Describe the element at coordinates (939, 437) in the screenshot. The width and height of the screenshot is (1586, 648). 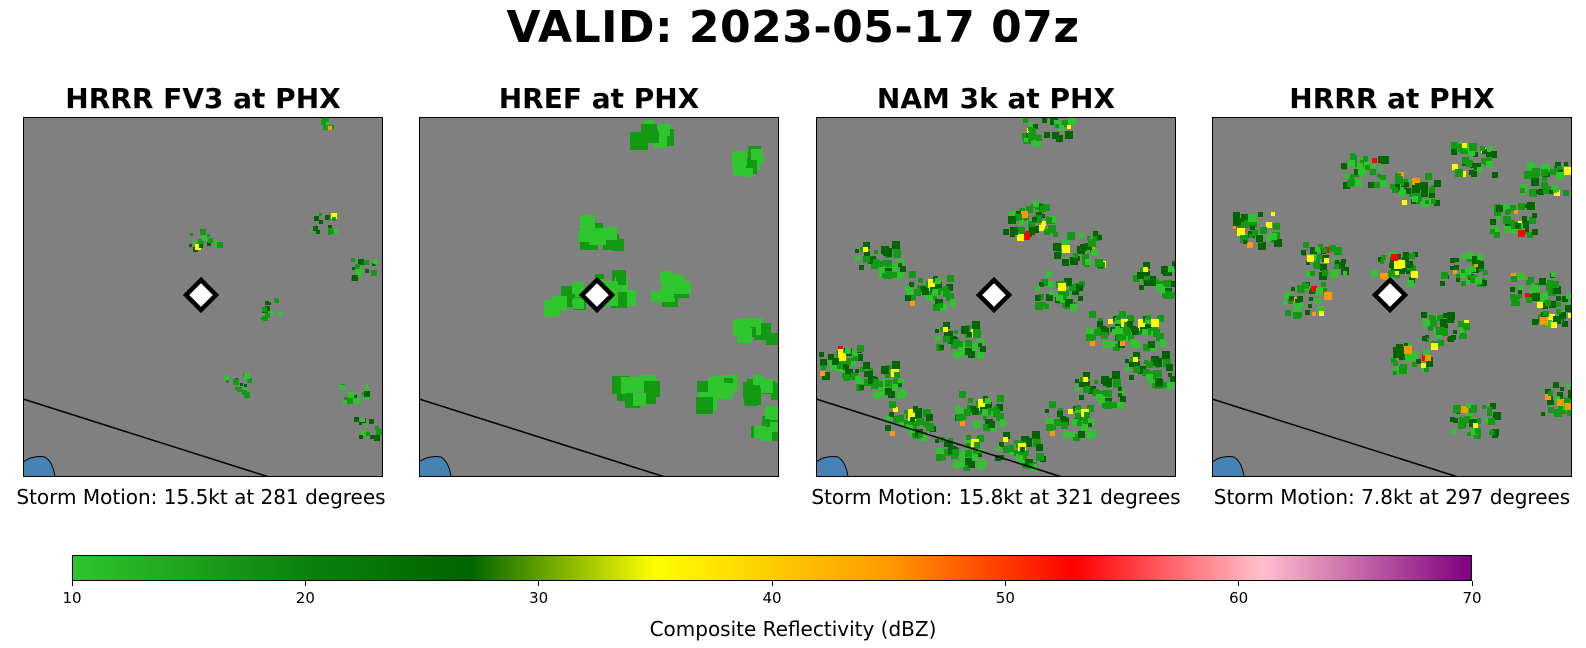
I see `state-border` at that location.